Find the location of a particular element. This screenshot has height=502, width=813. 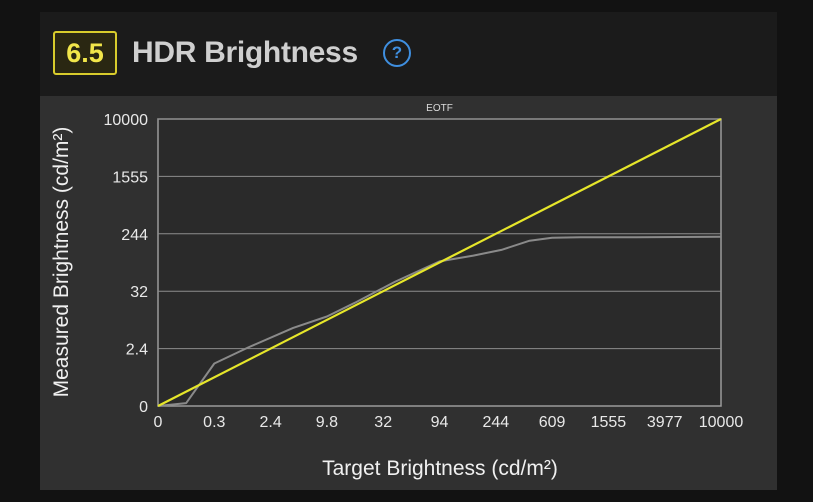

x-tick-label: 94 is located at coordinates (440, 422).